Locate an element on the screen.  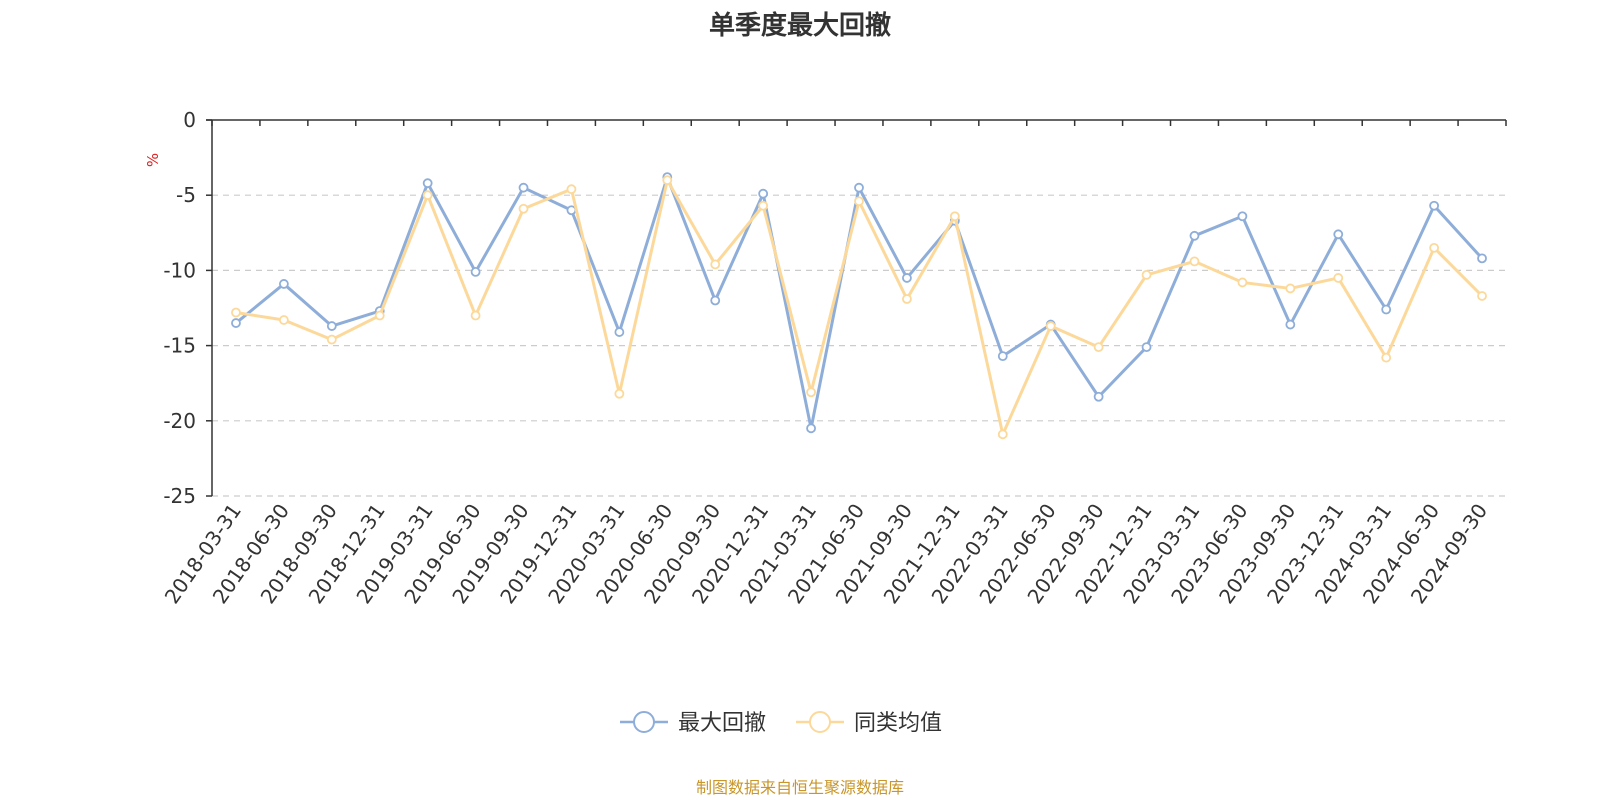
y-axis-unit: % is located at coordinates (153, 160).